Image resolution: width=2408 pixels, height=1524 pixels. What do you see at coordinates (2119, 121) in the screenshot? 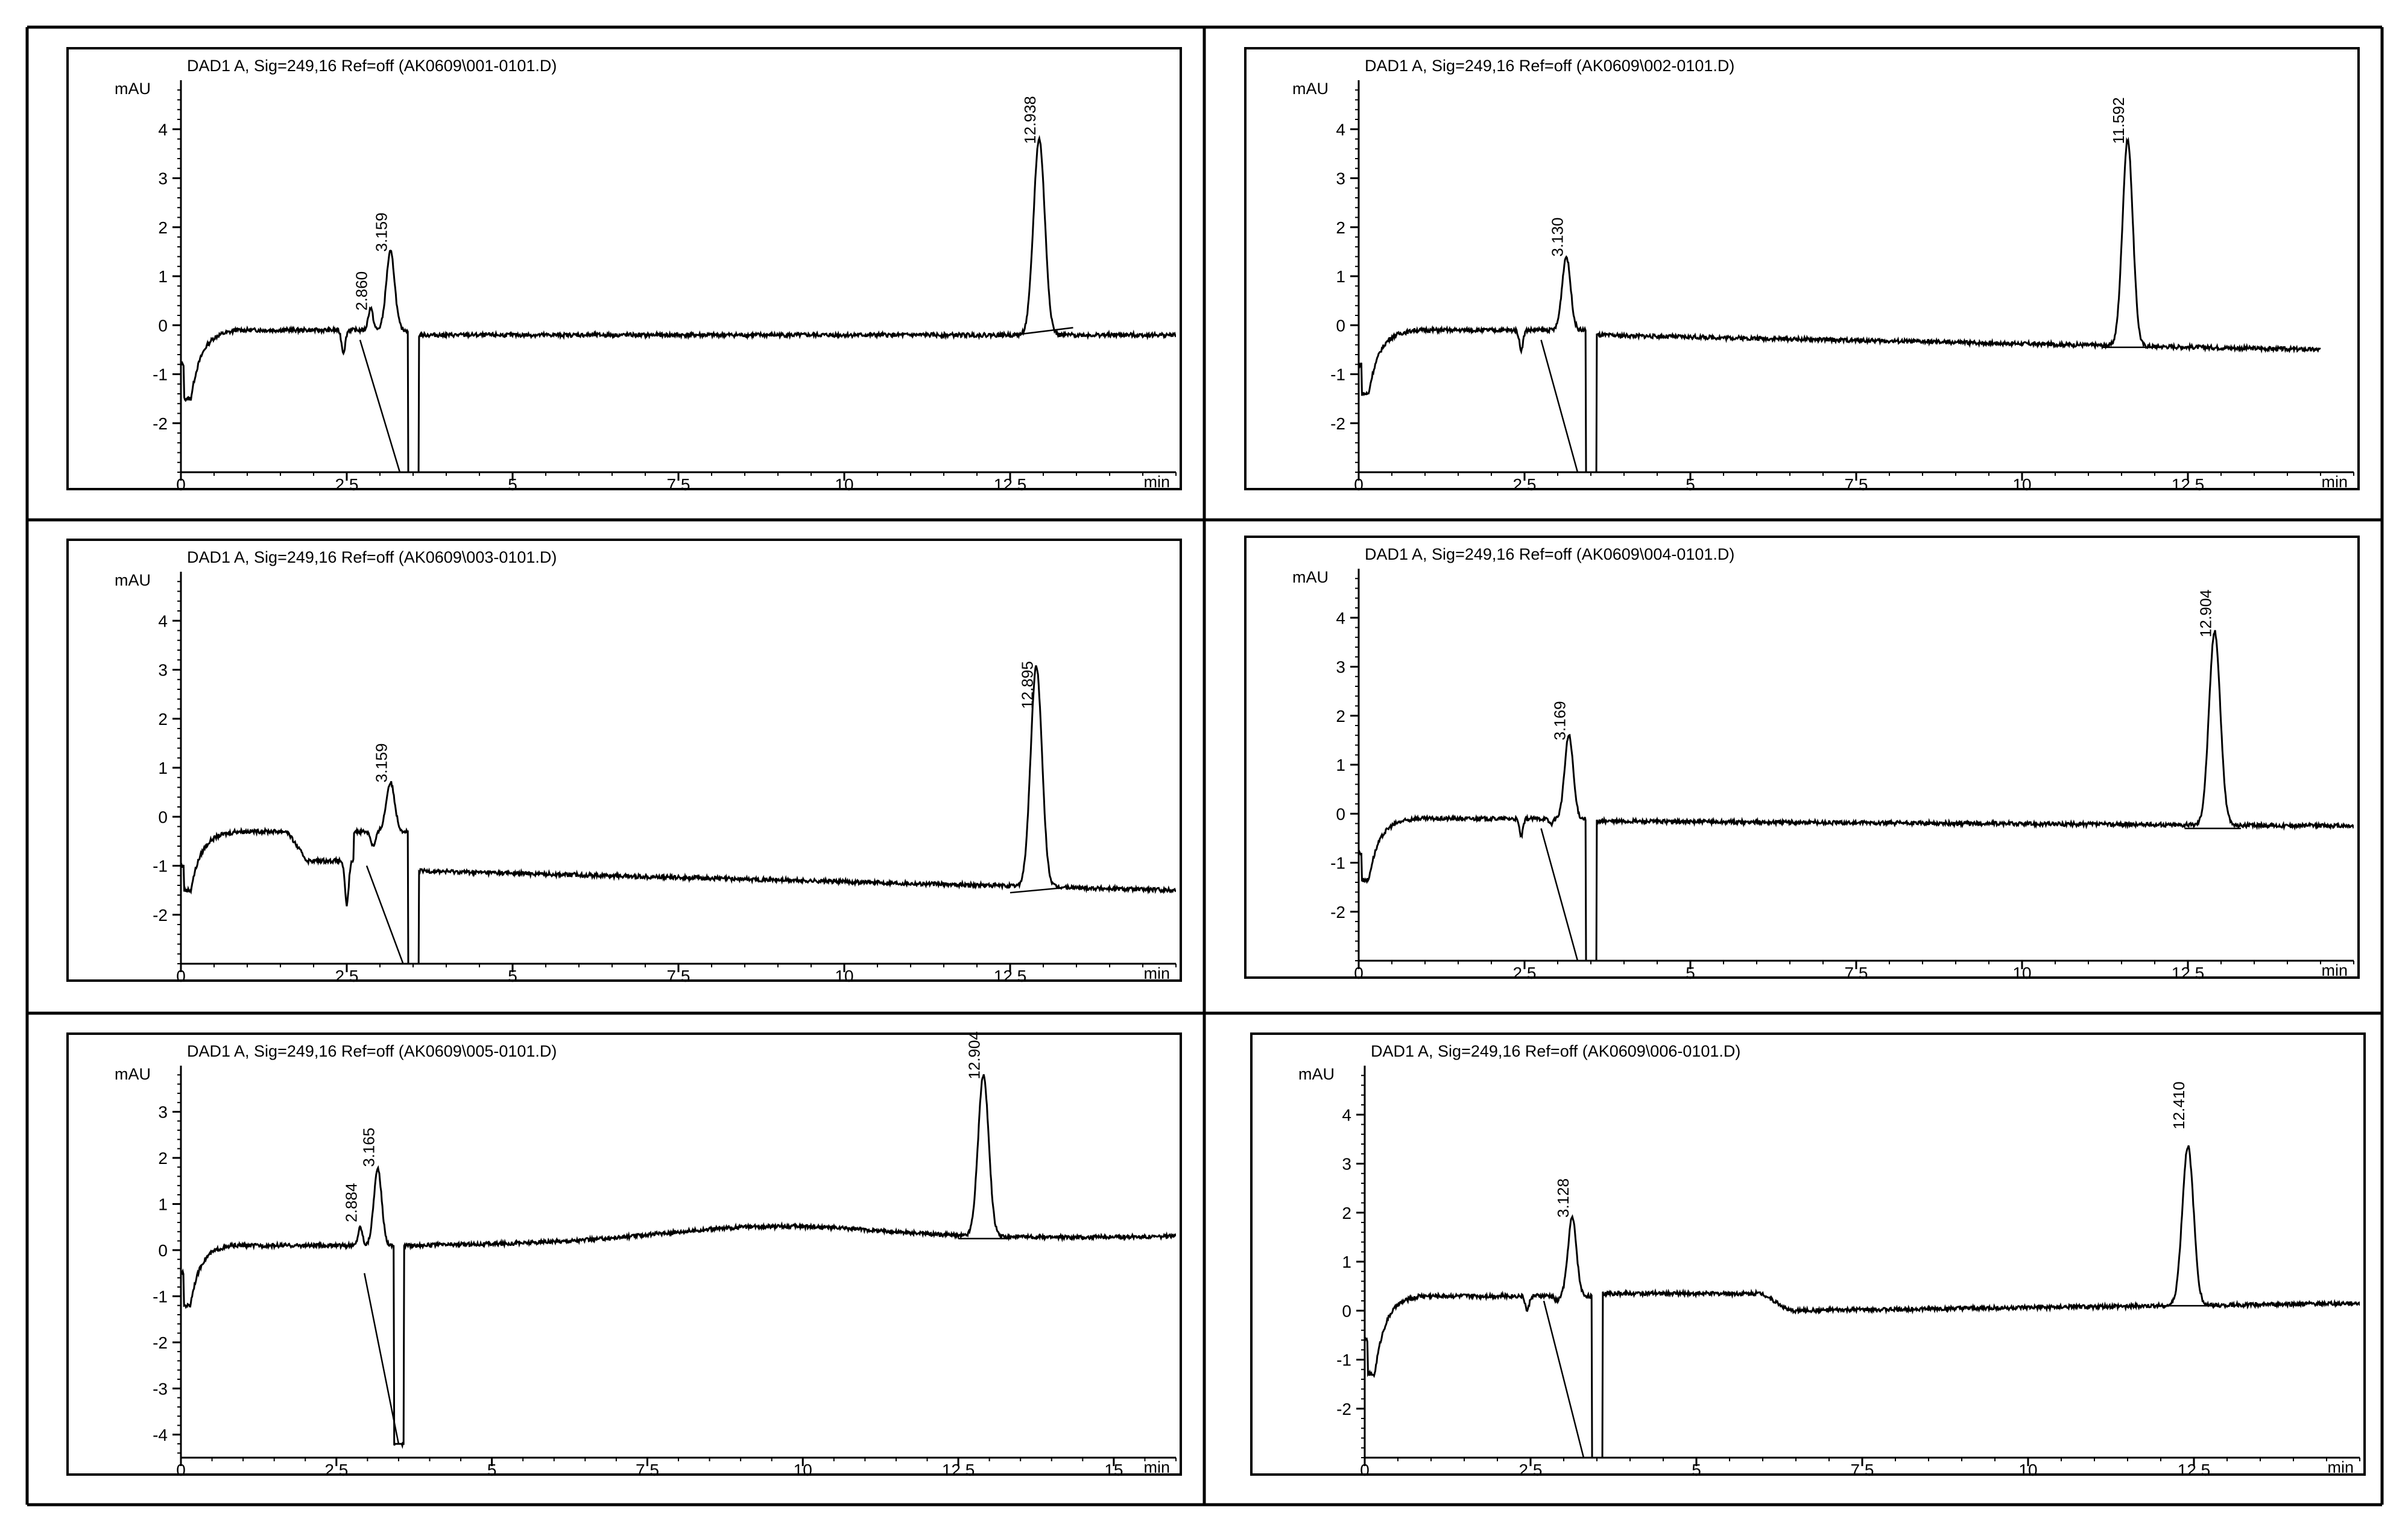
I see `peak-label: 11.592` at bounding box center [2119, 121].